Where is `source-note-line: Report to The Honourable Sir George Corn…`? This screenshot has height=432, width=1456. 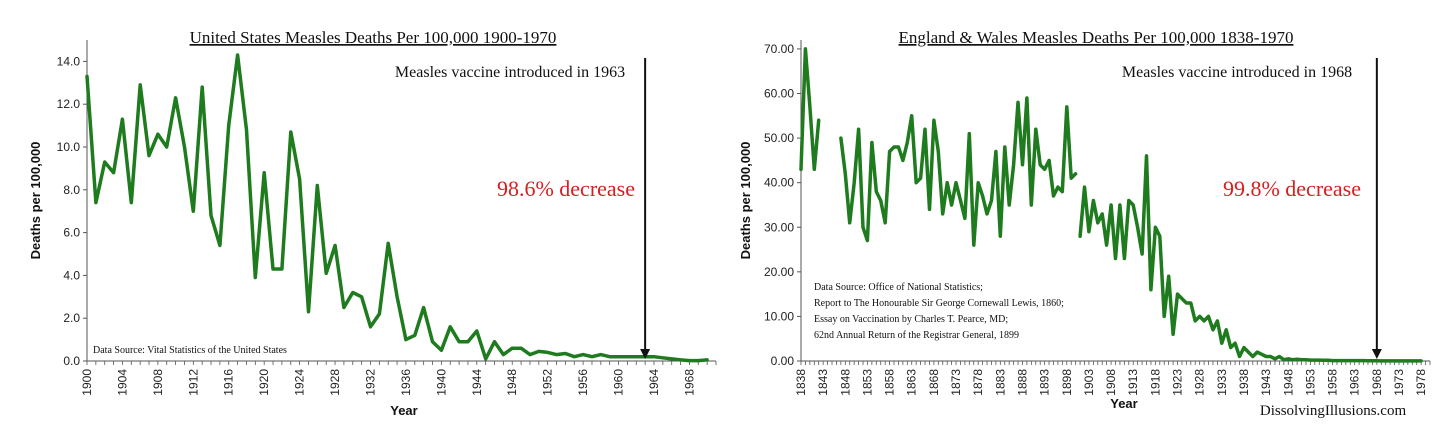
source-note-line: Report to The Honourable Sir George Corn… is located at coordinates (939, 303).